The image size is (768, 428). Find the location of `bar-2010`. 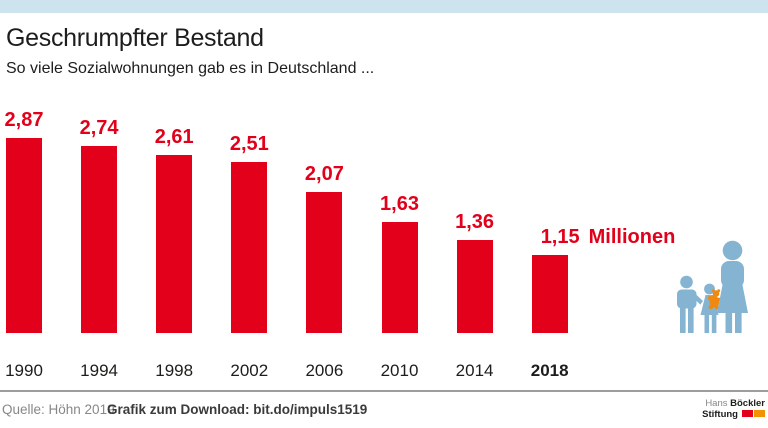

bar-2010 is located at coordinates (399, 277).